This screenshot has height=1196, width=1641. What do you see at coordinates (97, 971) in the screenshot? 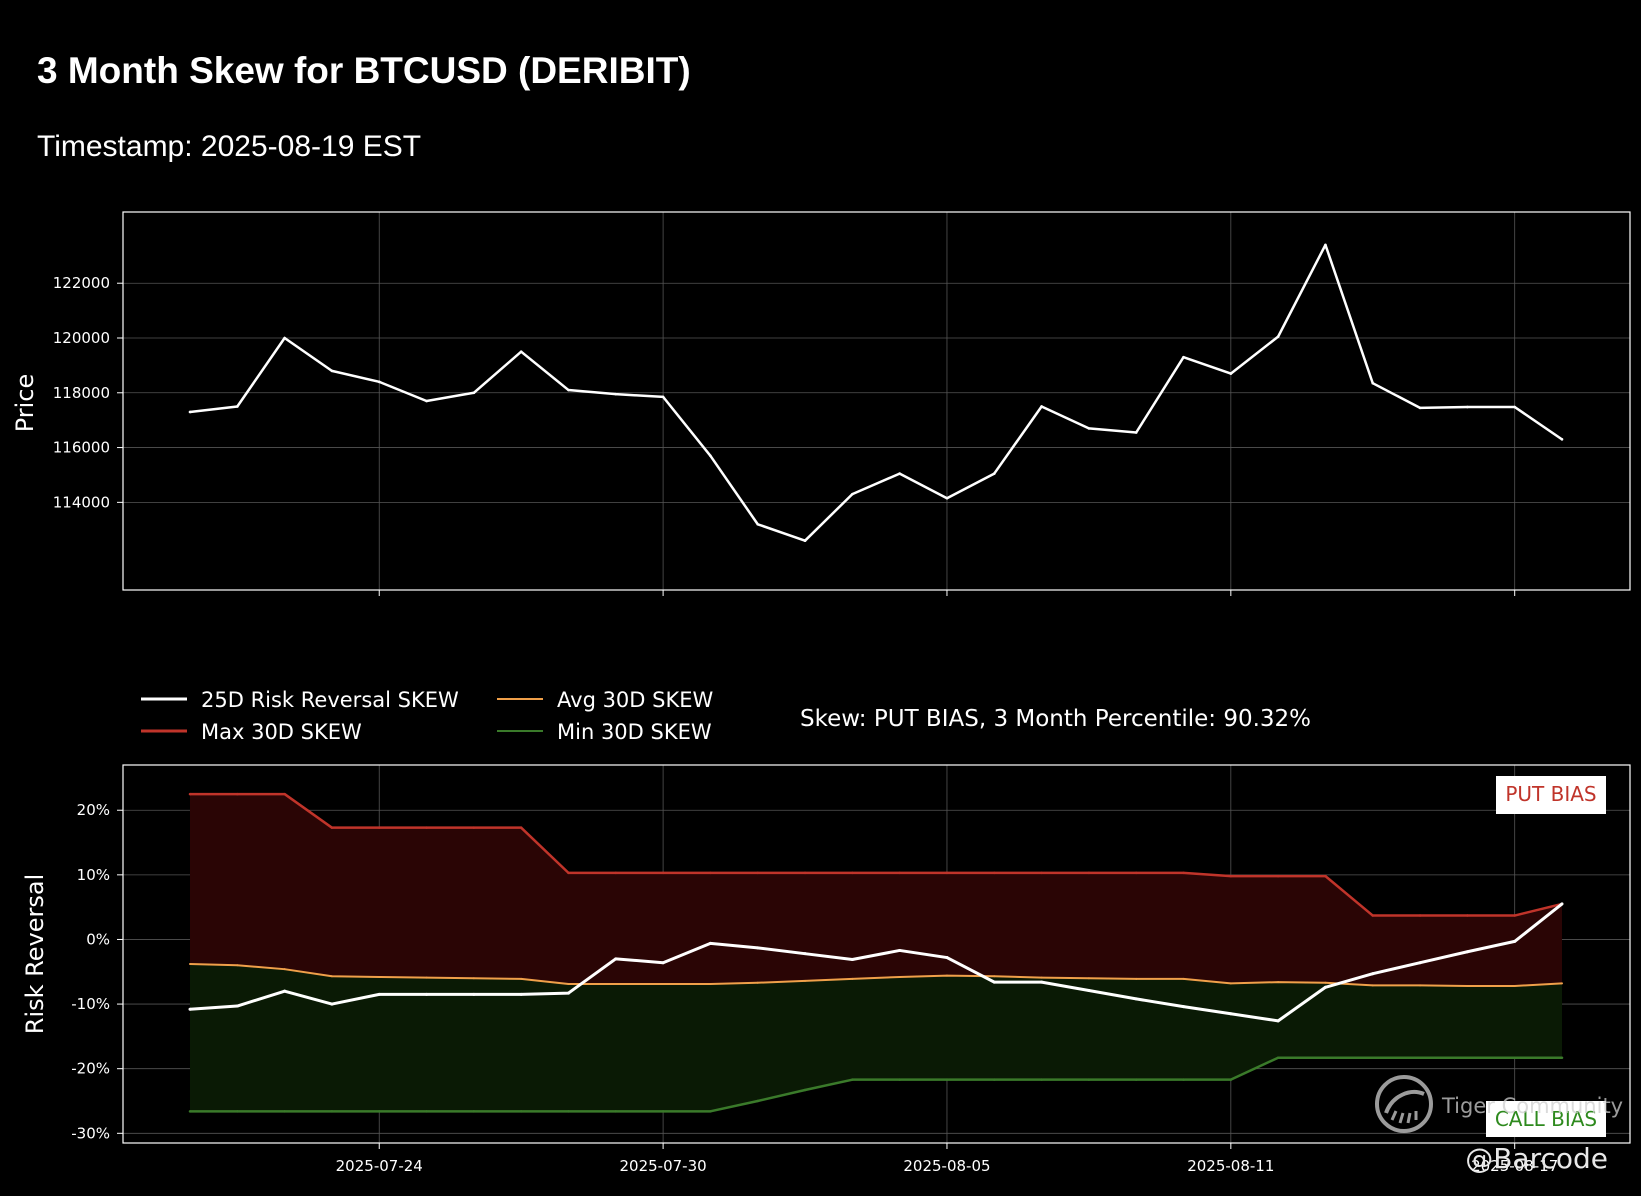
I see `skew-y-ticks: -30% -20% -10% 0% 10% 20%` at bounding box center [97, 971].